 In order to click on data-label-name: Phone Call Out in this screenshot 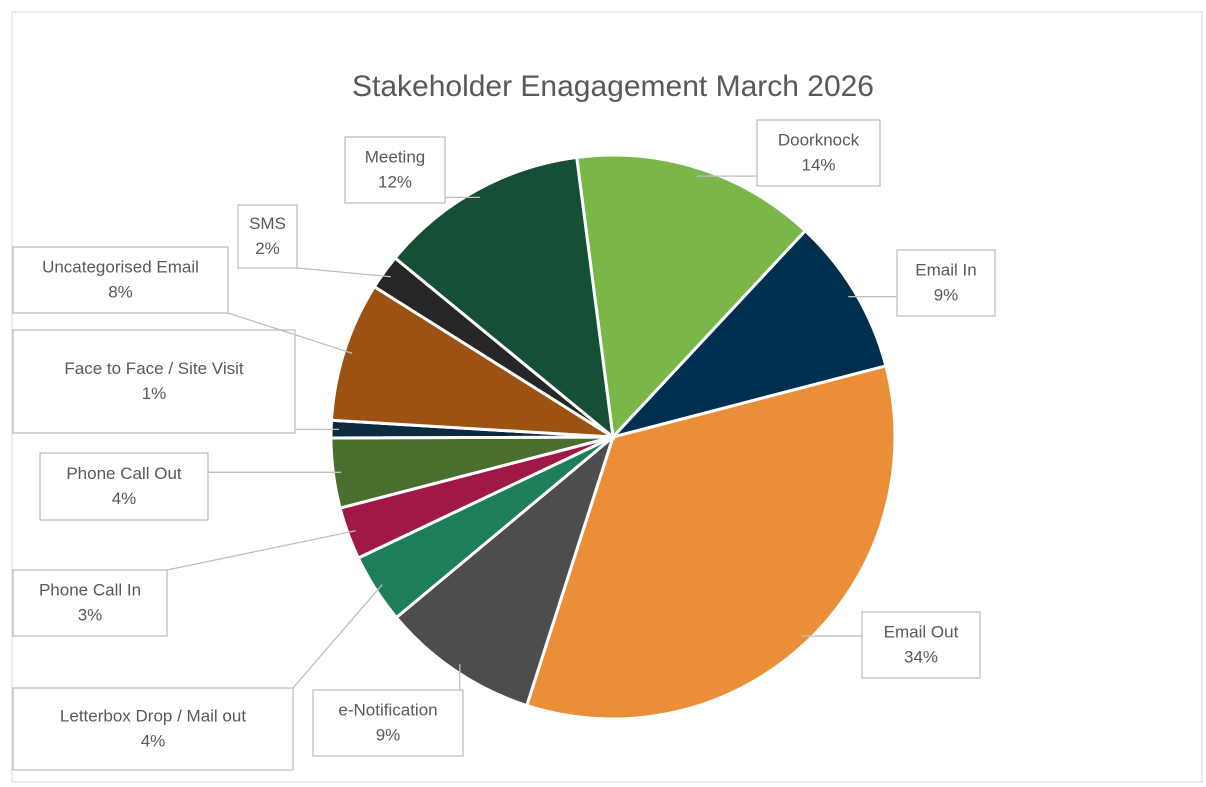, I will do `click(124, 473)`.